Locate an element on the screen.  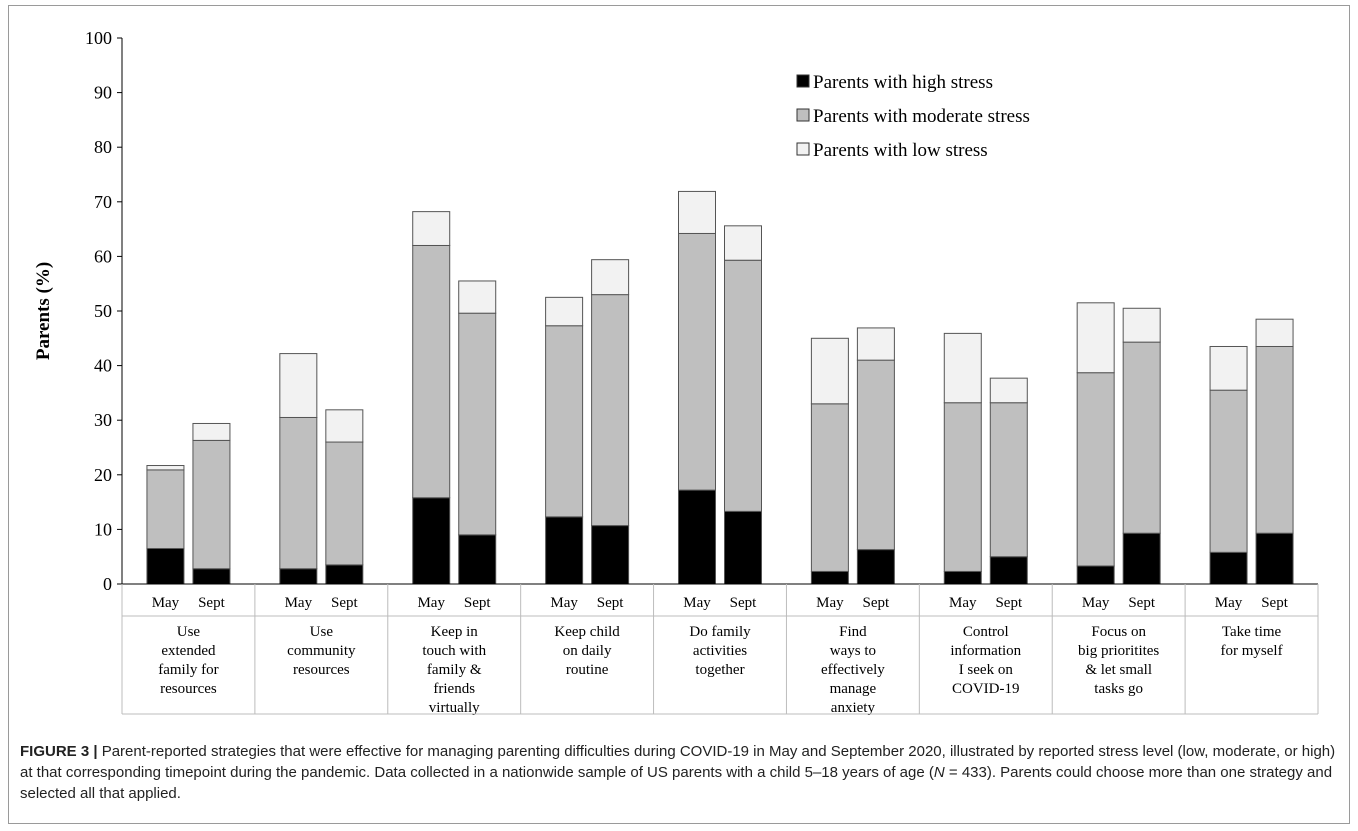
x-category-label-line: effectively is located at coordinates (853, 670).